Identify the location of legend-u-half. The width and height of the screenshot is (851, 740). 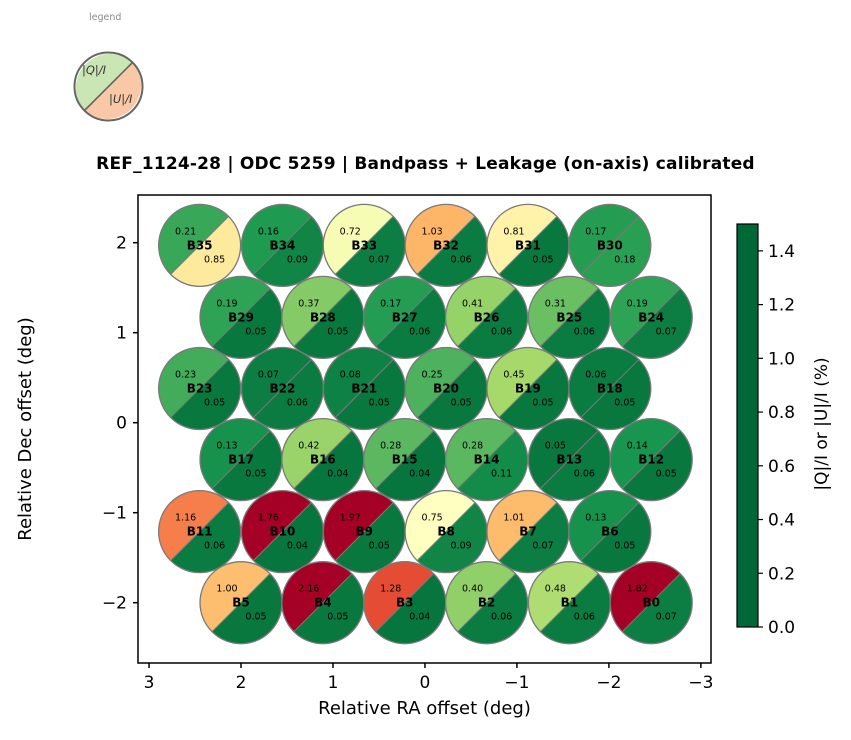
(113, 91).